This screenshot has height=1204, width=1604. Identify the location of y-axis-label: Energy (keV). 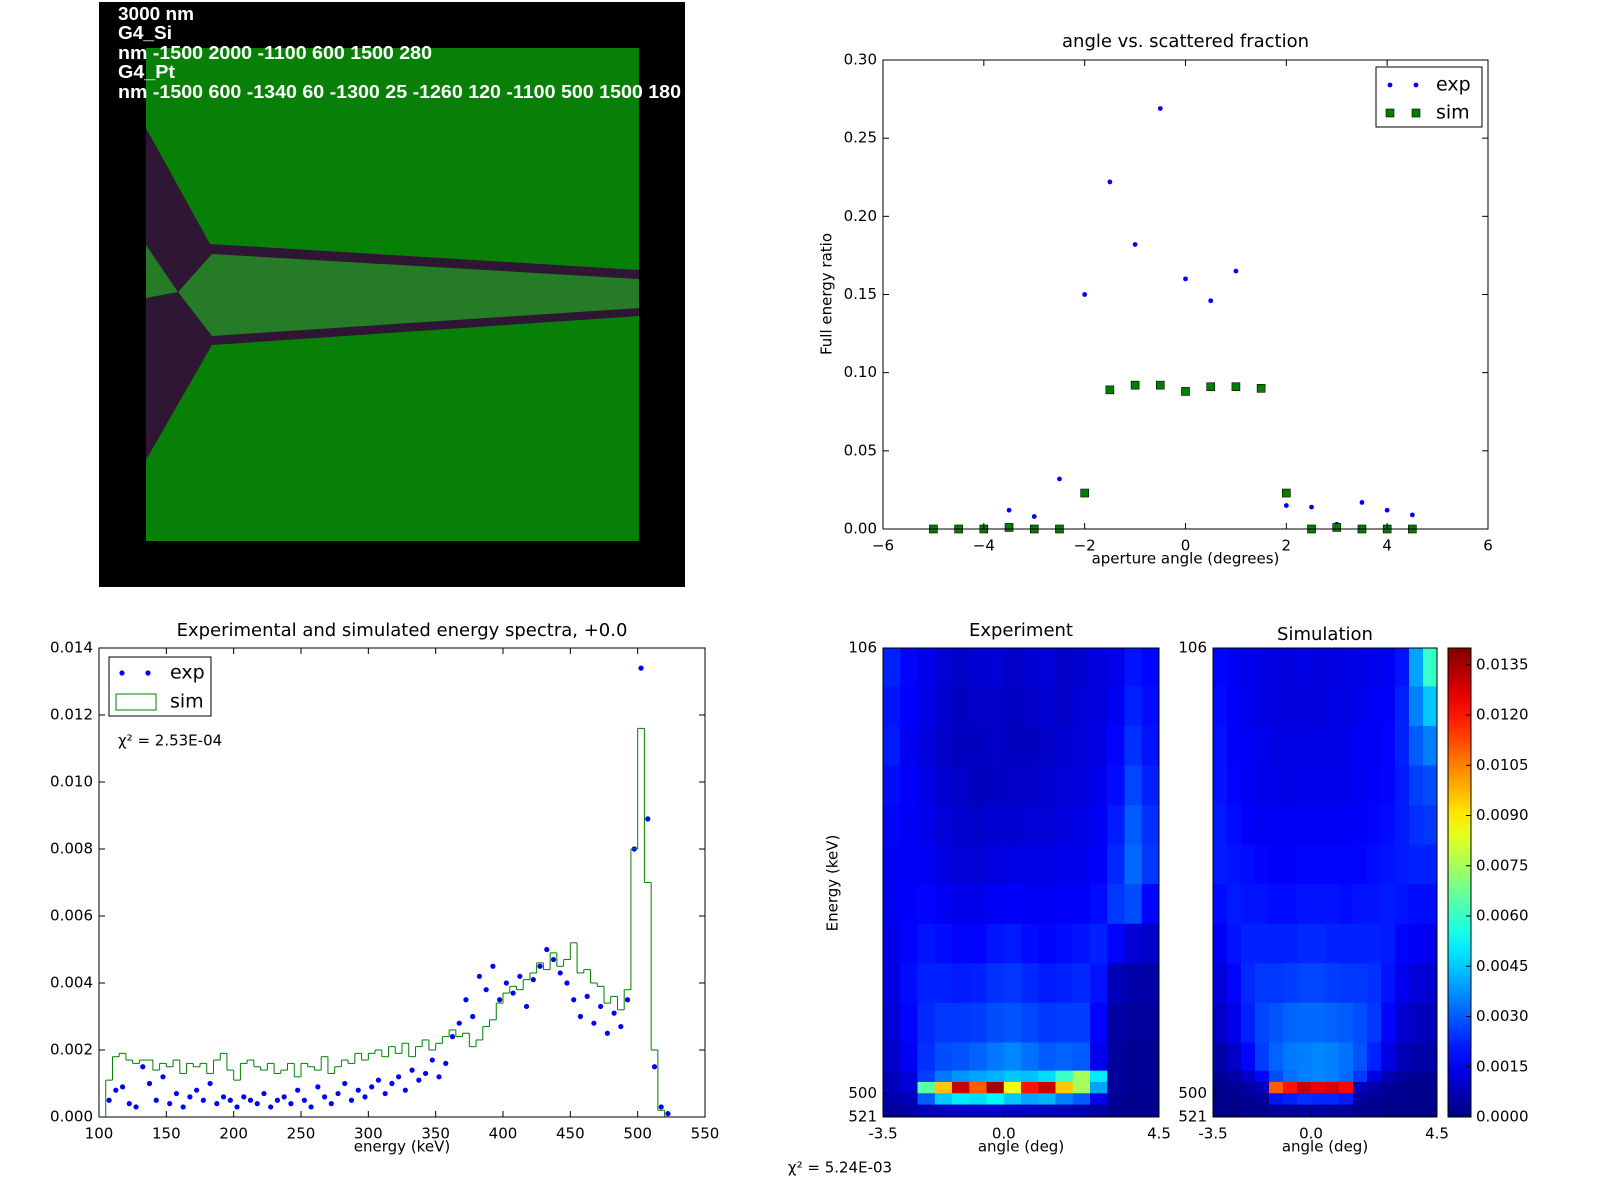
(833, 883).